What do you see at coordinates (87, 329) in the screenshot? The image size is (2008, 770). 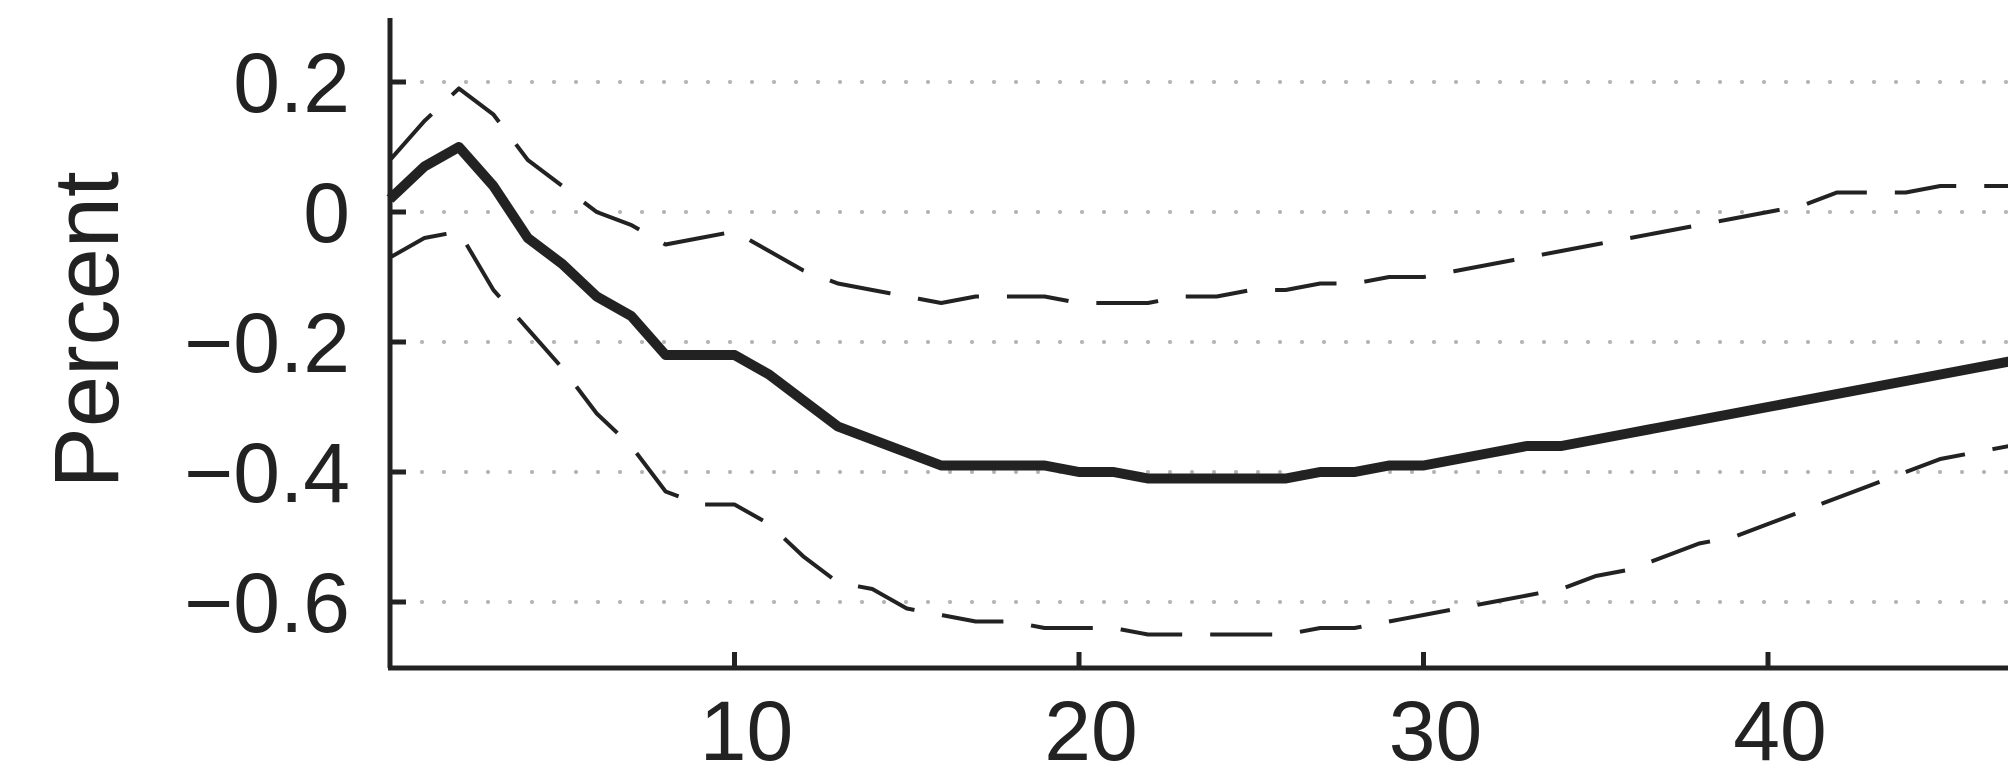 I see `y-axis-label: Percent` at bounding box center [87, 329].